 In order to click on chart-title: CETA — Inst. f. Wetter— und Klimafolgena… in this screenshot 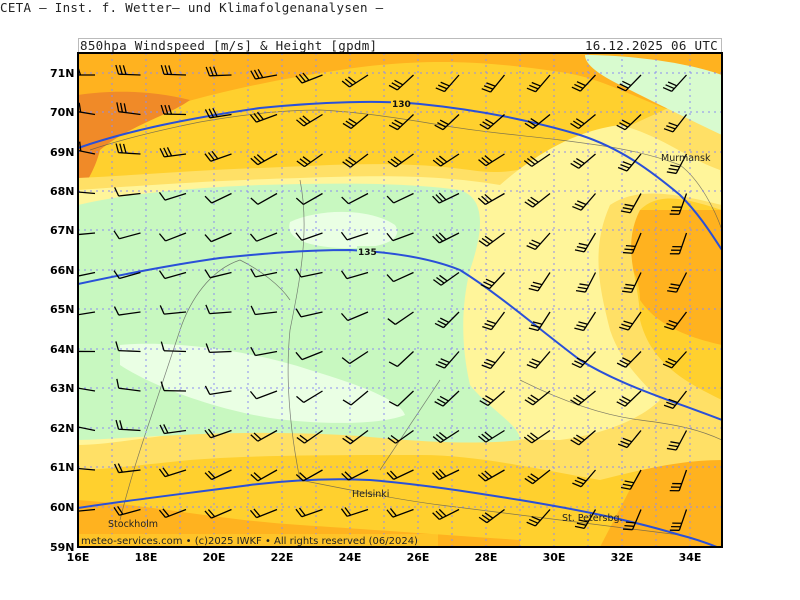, I will do `click(192, 7)`.